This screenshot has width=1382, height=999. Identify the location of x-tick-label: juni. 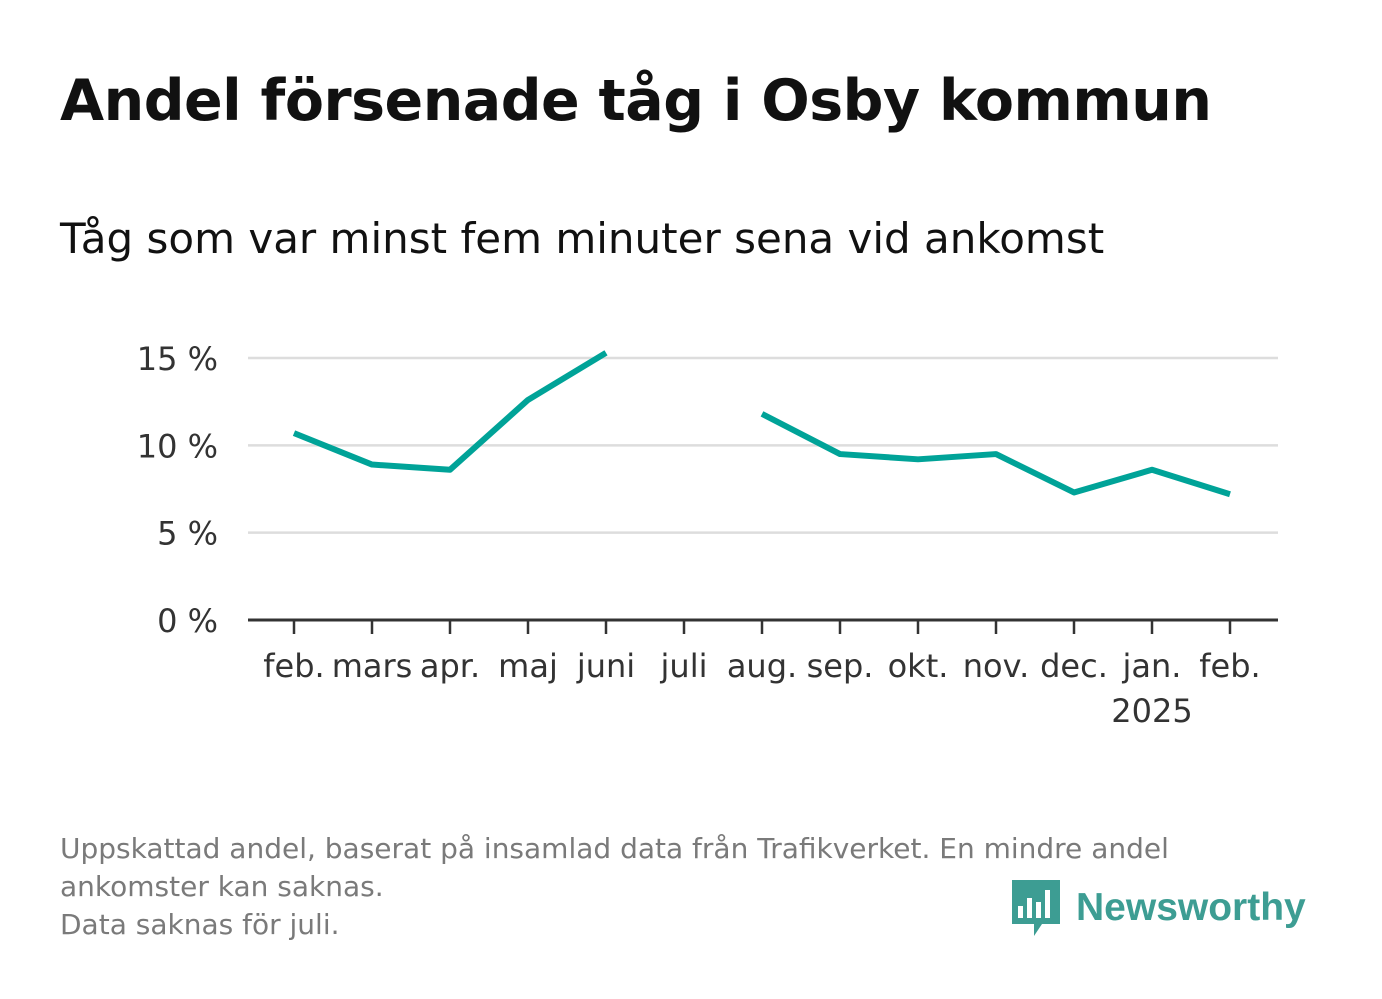
(605, 666).